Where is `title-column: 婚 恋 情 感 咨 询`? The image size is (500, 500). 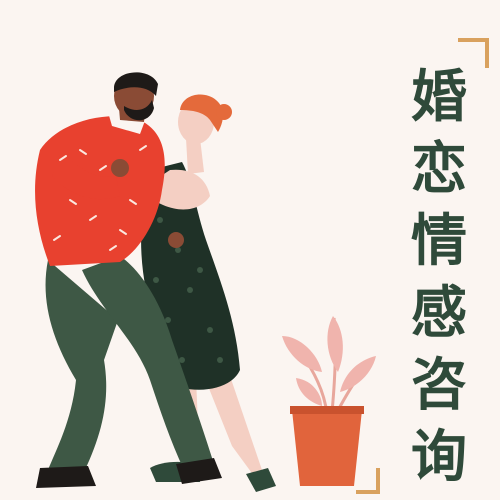 title-column: 婚 恋 情 感 咨 询 is located at coordinates (439, 278).